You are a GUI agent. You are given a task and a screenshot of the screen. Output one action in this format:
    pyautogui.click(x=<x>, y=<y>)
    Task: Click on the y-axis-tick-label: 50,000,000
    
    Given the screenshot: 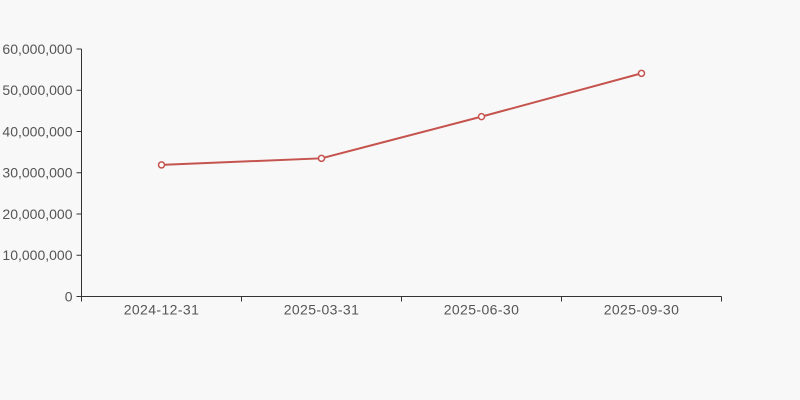 What is the action you would take?
    pyautogui.click(x=37, y=90)
    